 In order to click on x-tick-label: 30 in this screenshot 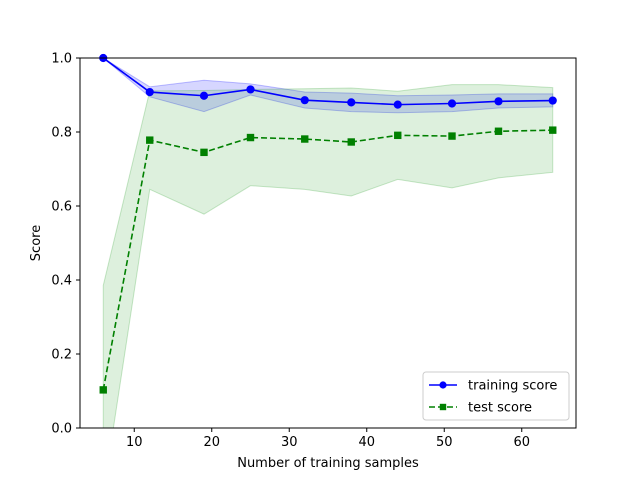, I will do `click(289, 442)`.